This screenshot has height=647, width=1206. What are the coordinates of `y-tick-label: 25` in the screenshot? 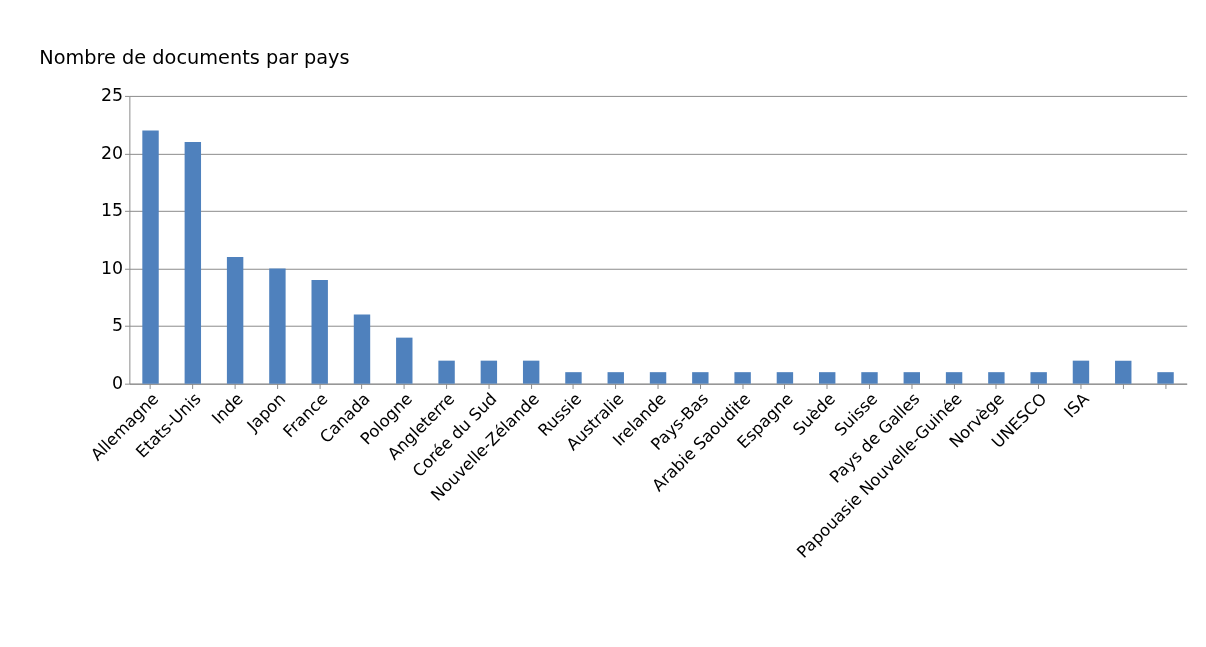 It's located at (112, 95).